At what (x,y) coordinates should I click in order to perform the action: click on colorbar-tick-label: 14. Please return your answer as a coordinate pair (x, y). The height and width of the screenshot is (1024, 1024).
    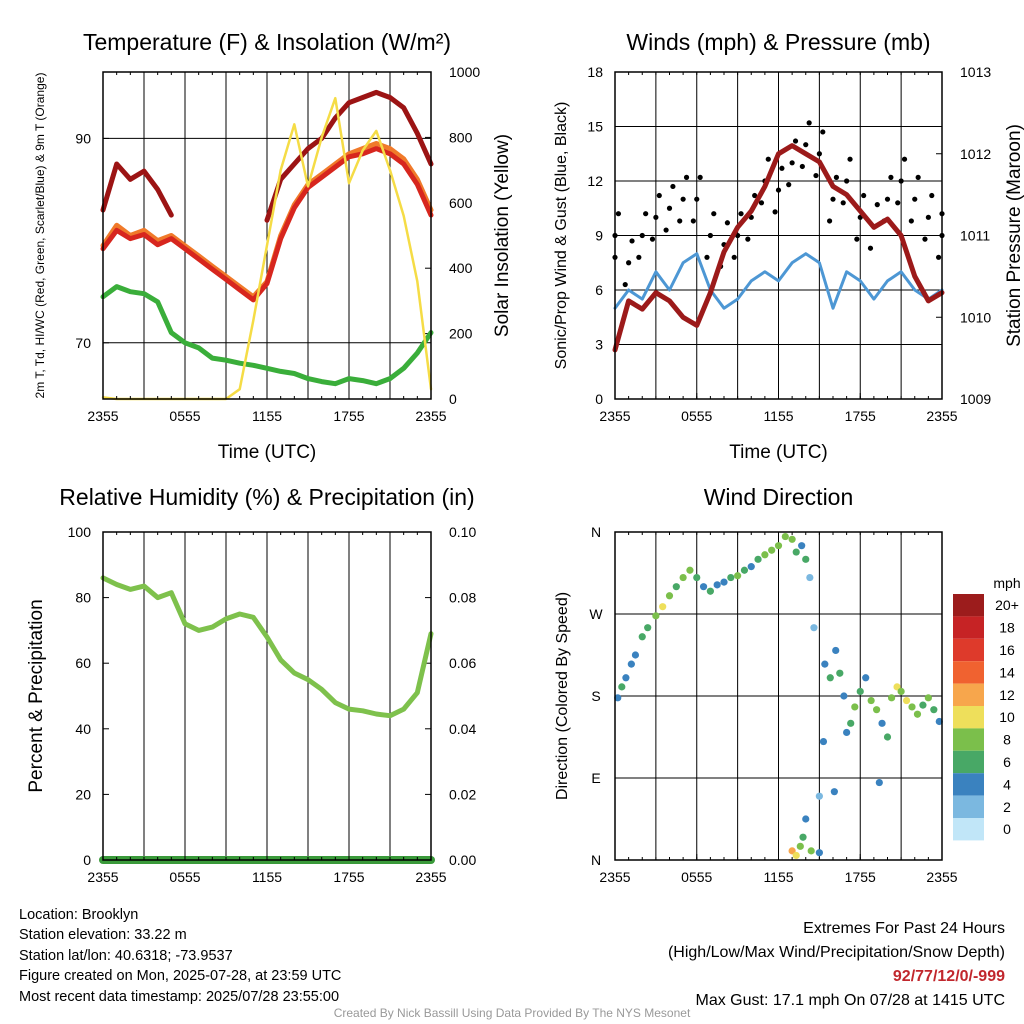
    Looking at the image, I should click on (1007, 672).